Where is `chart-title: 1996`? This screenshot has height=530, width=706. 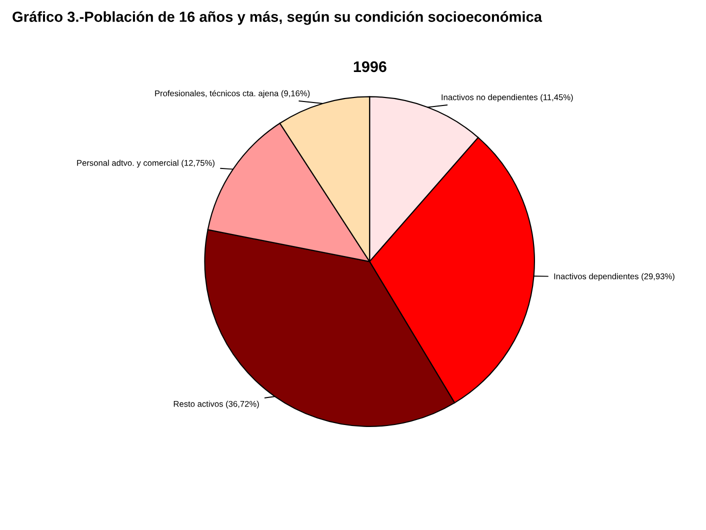 chart-title: 1996 is located at coordinates (370, 66).